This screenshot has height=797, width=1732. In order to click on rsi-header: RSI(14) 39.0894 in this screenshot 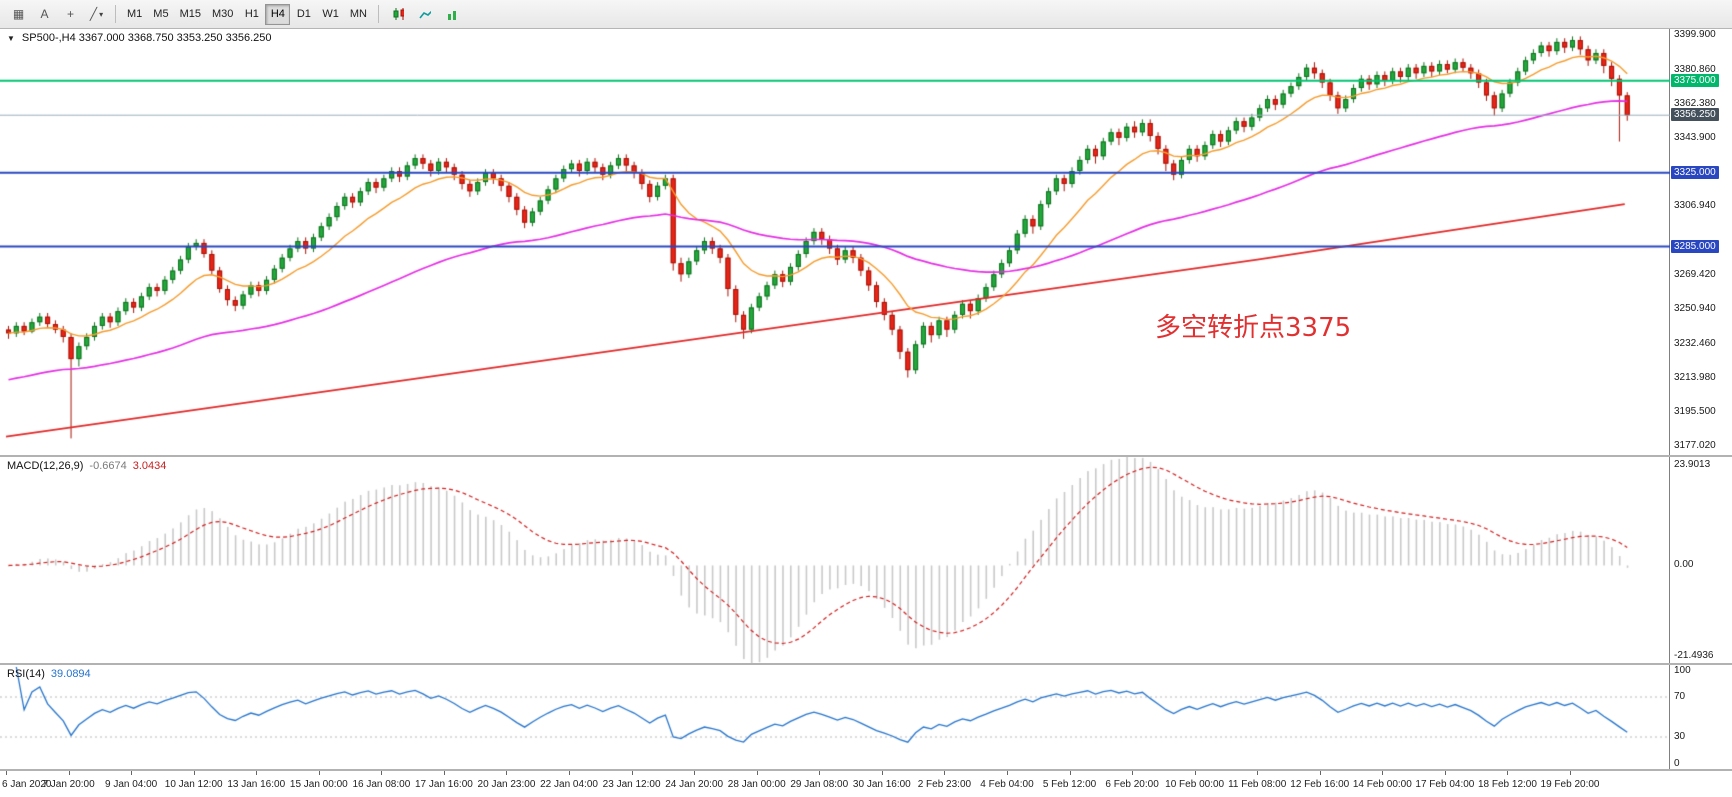, I will do `click(49, 674)`.